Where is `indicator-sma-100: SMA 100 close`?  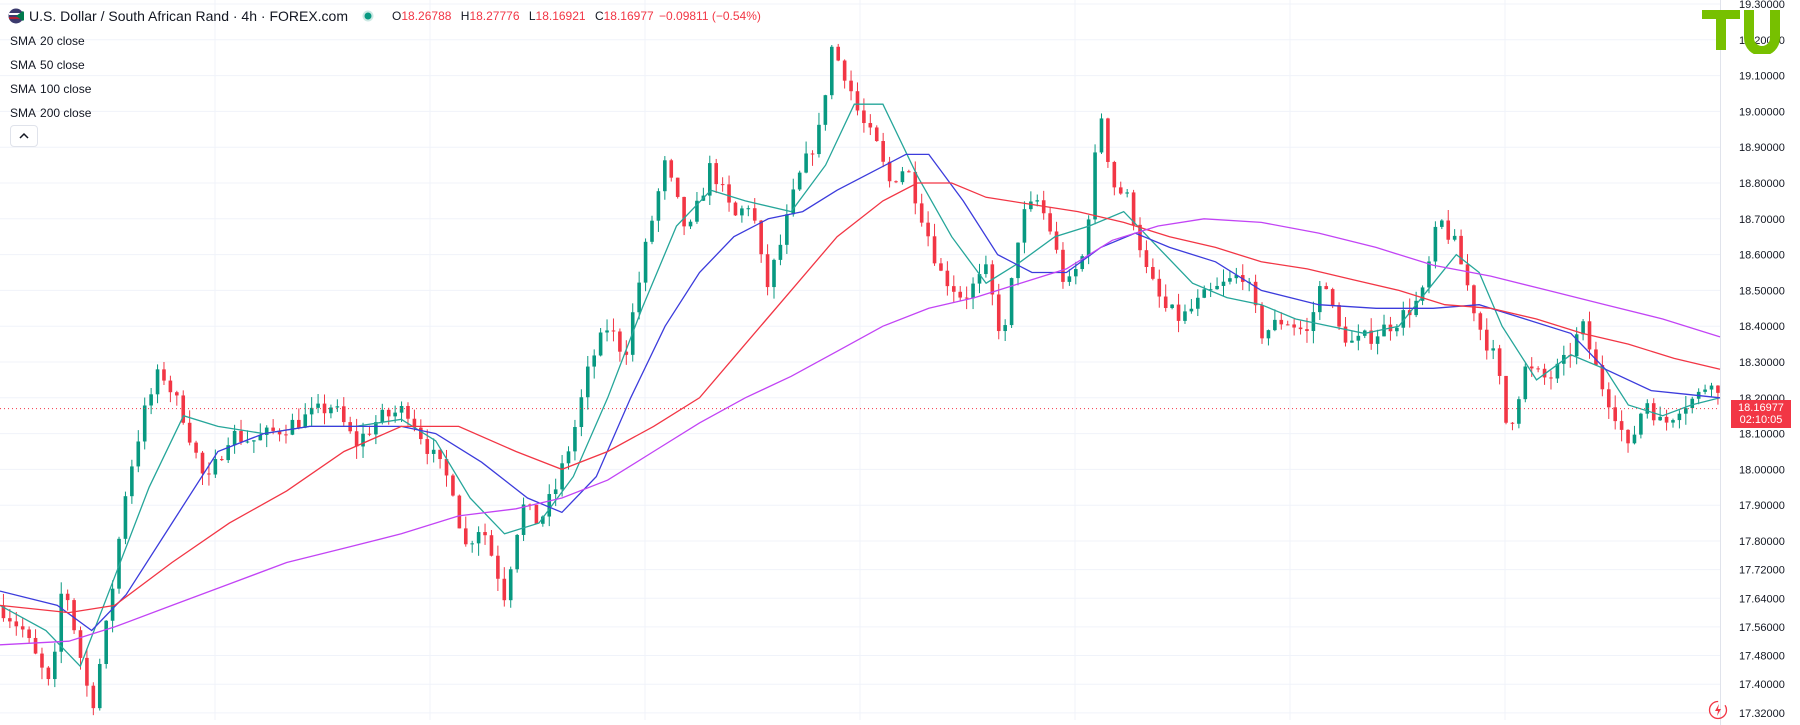
indicator-sma-100: SMA 100 close is located at coordinates (52, 93).